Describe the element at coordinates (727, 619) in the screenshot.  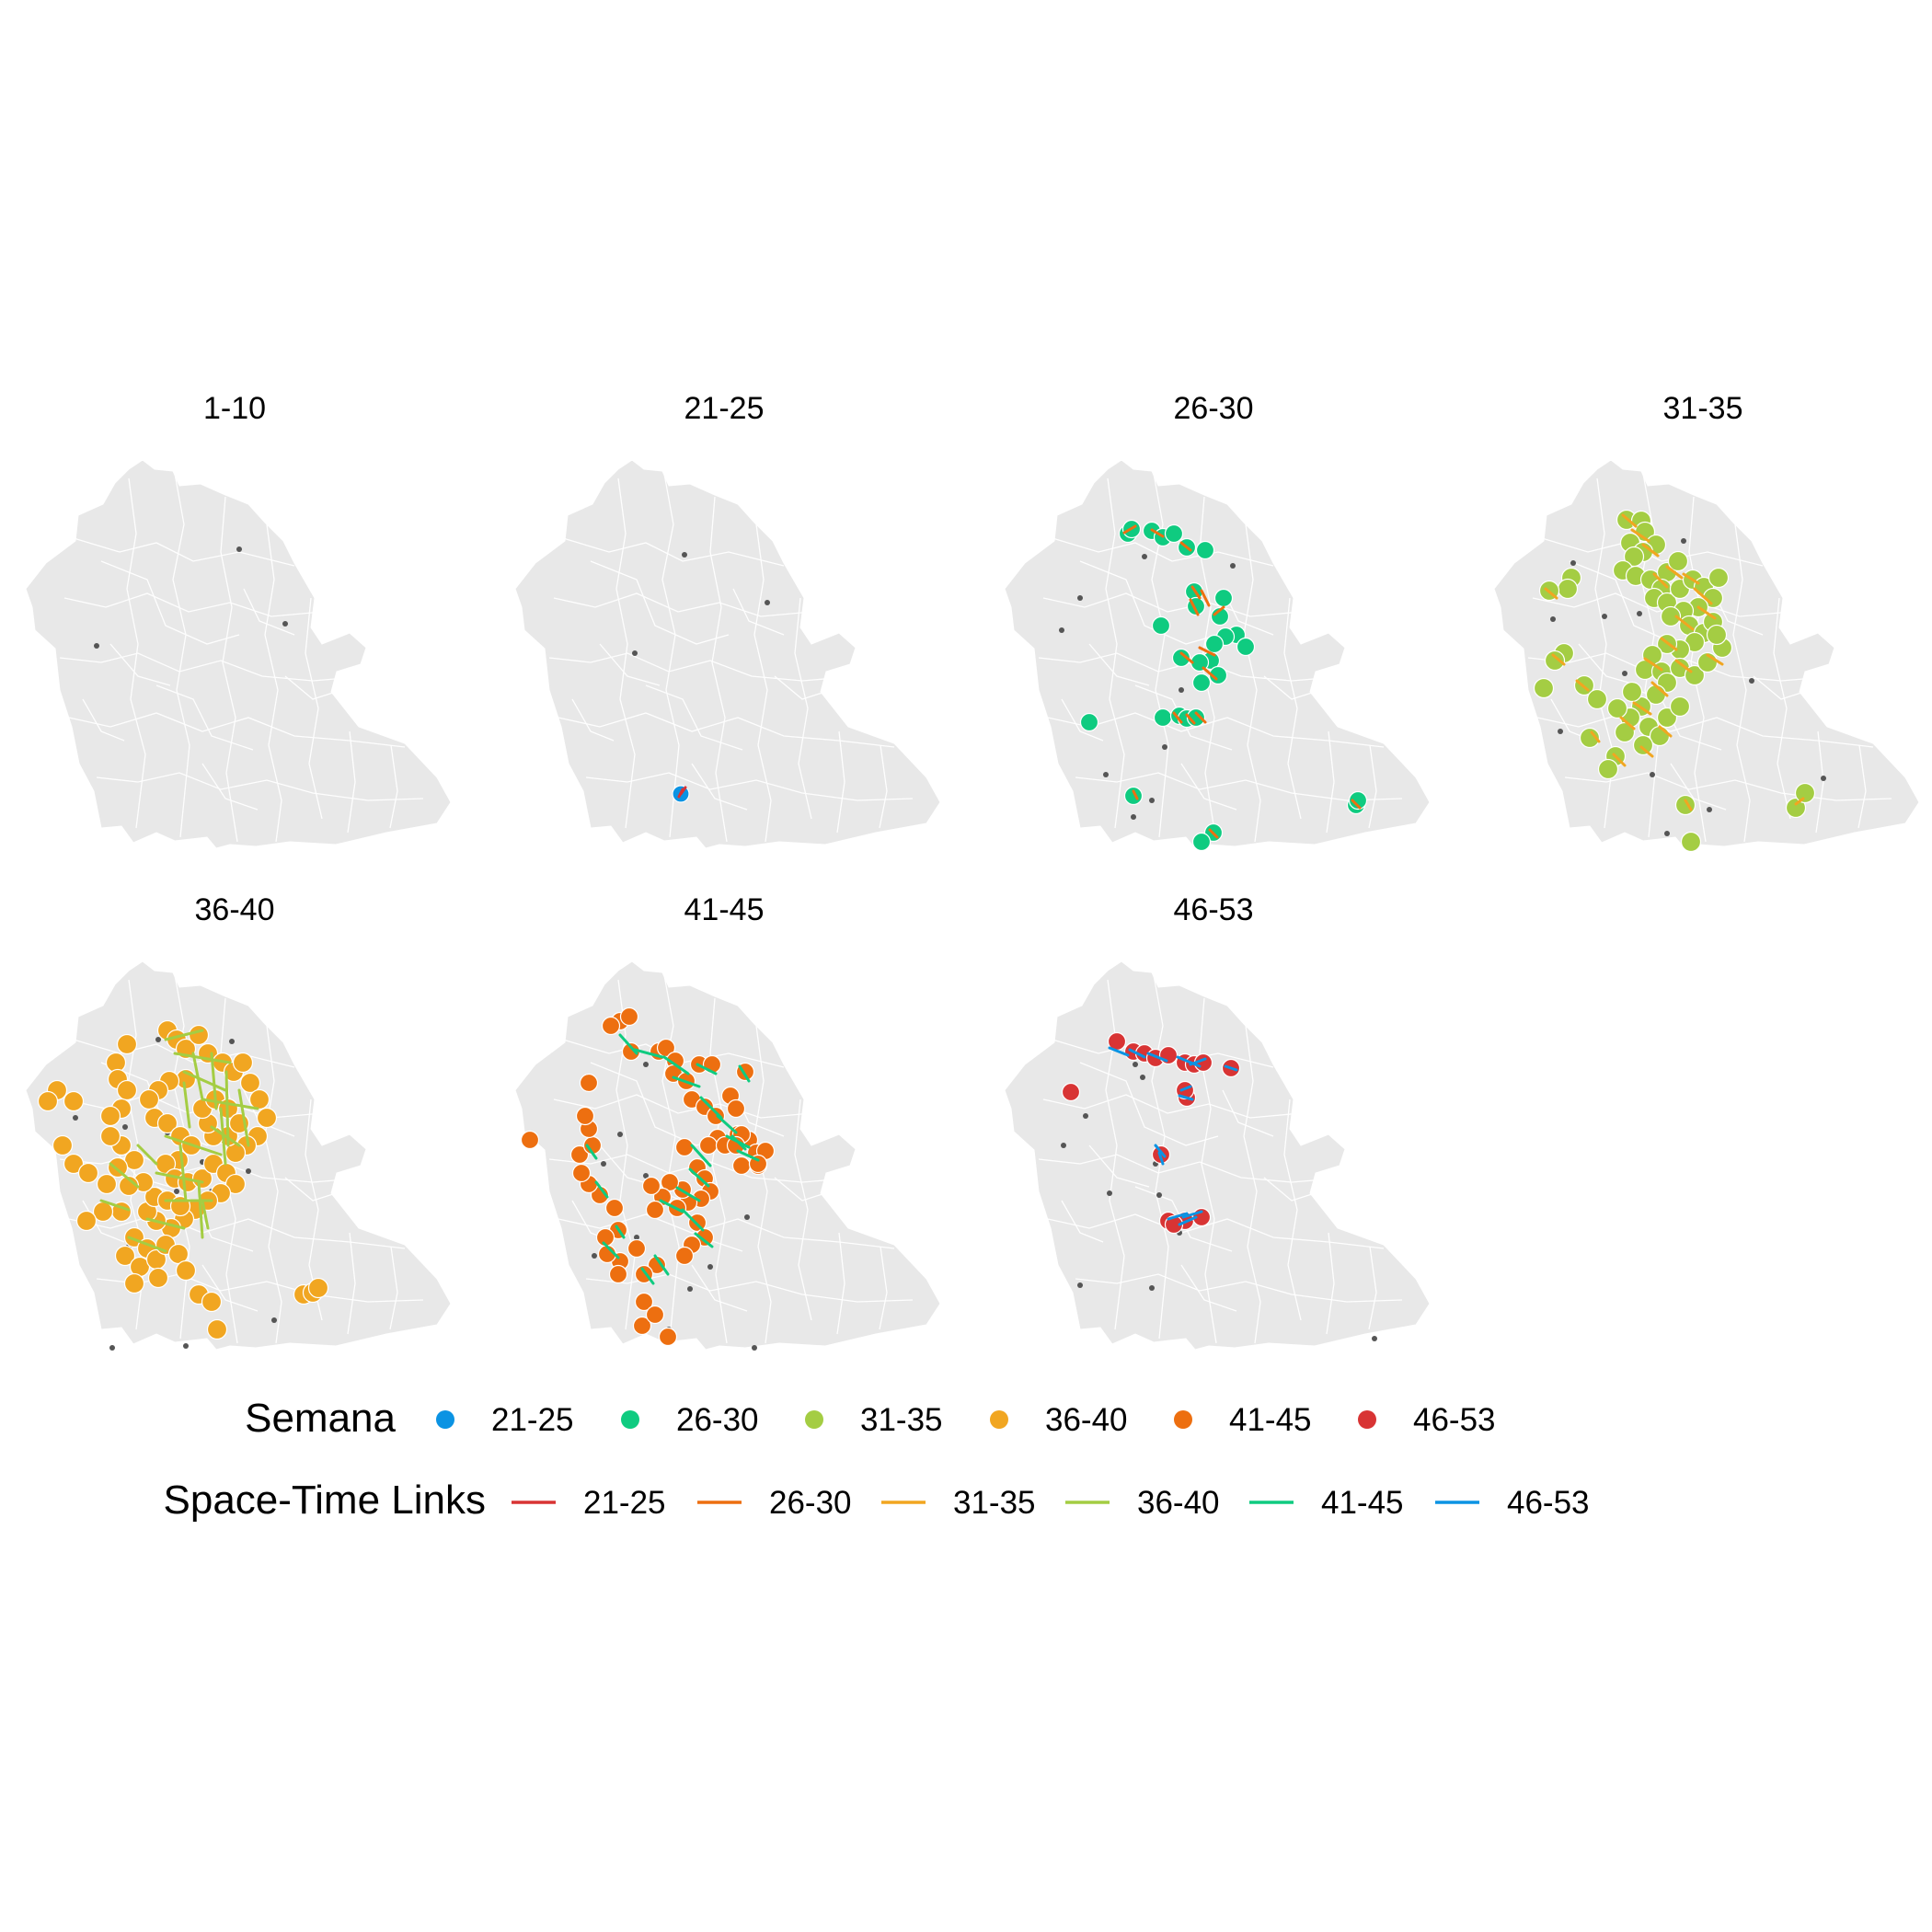
I see `map-panel-21-25: 21-25` at that location.